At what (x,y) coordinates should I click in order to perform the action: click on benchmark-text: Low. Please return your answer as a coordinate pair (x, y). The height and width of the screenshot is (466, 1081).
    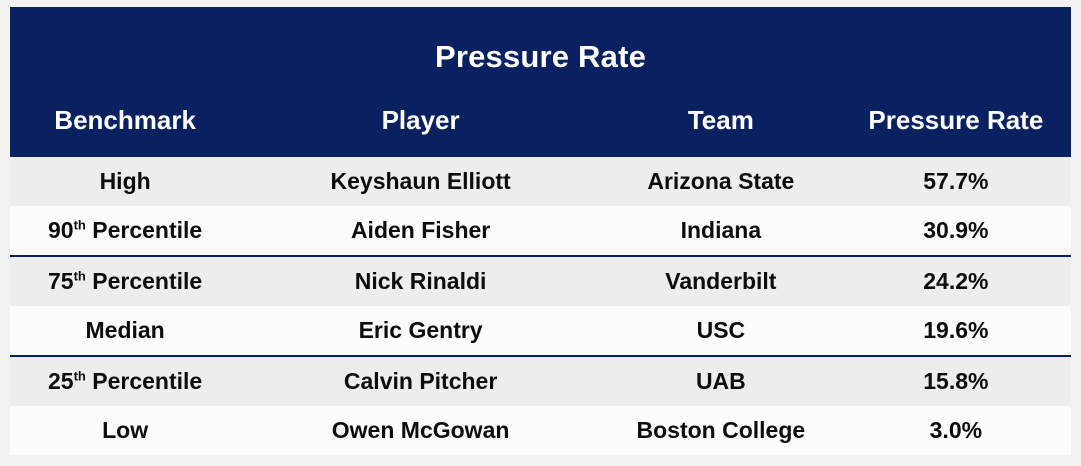
    Looking at the image, I should click on (125, 430).